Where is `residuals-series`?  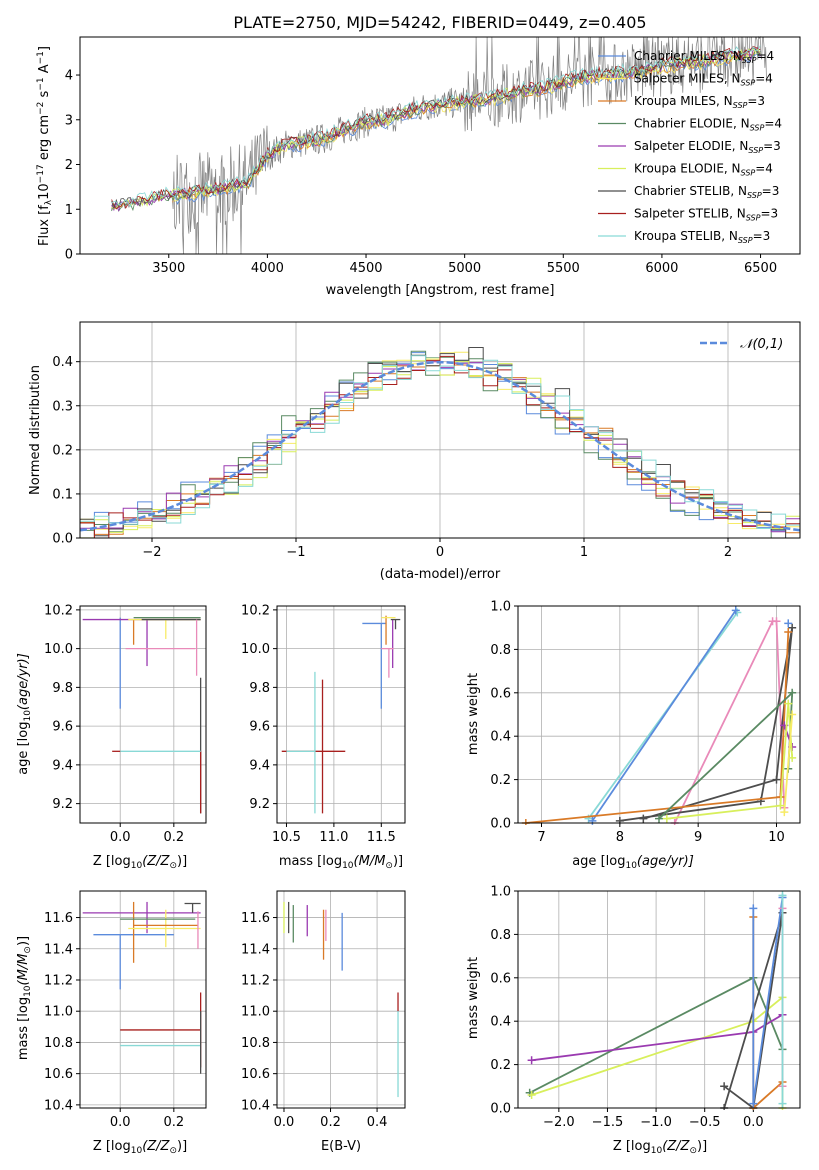
residuals-series is located at coordinates (440, 443).